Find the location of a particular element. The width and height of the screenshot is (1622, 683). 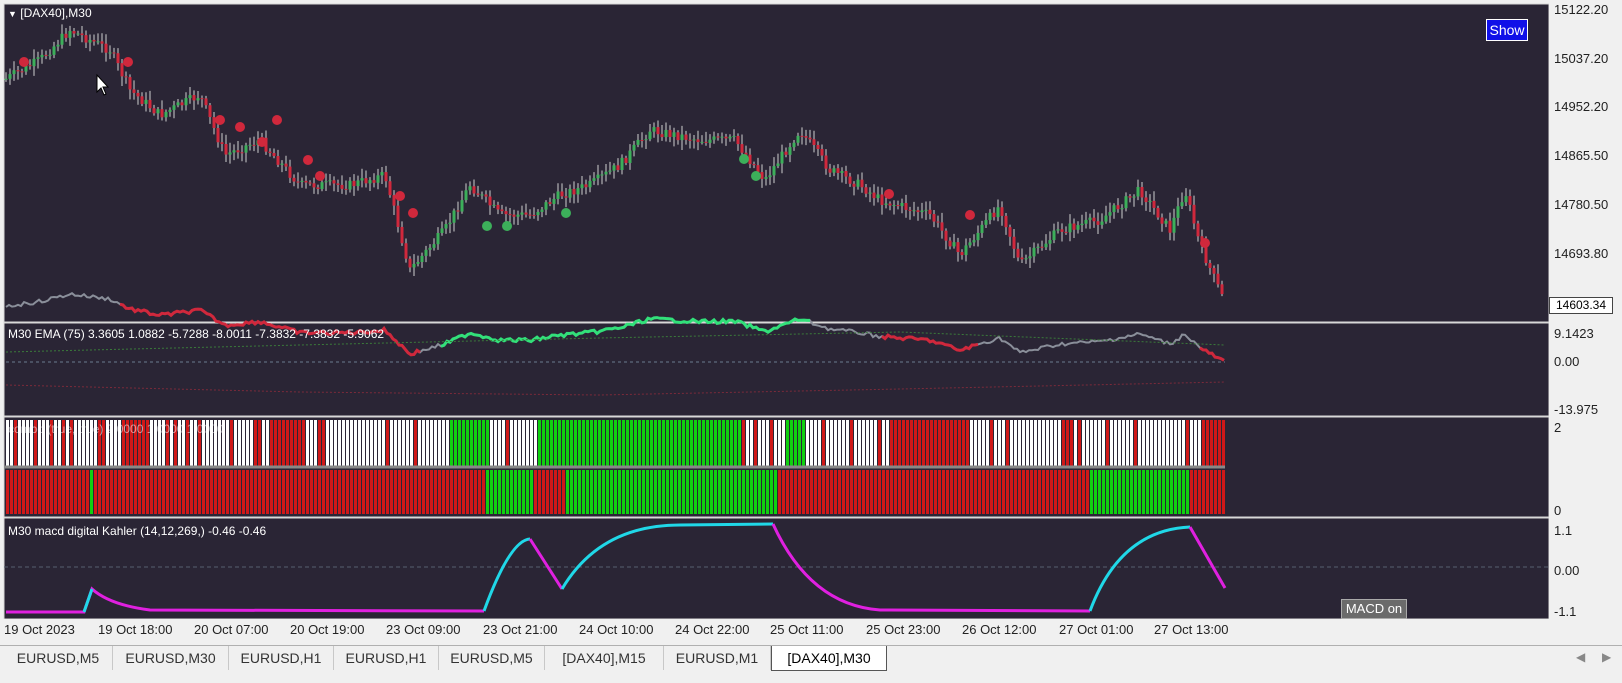

macd-on-button: MACD on is located at coordinates (1374, 609).